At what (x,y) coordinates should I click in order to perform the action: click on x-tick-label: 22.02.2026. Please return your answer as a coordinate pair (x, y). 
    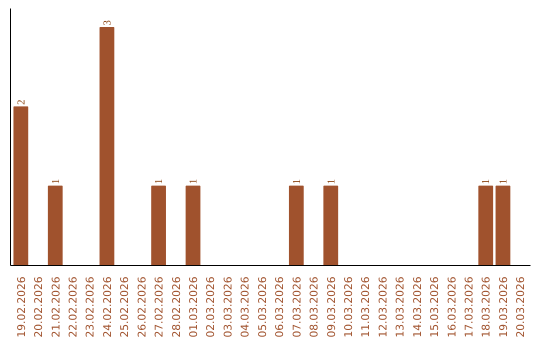
    Looking at the image, I should click on (73, 307).